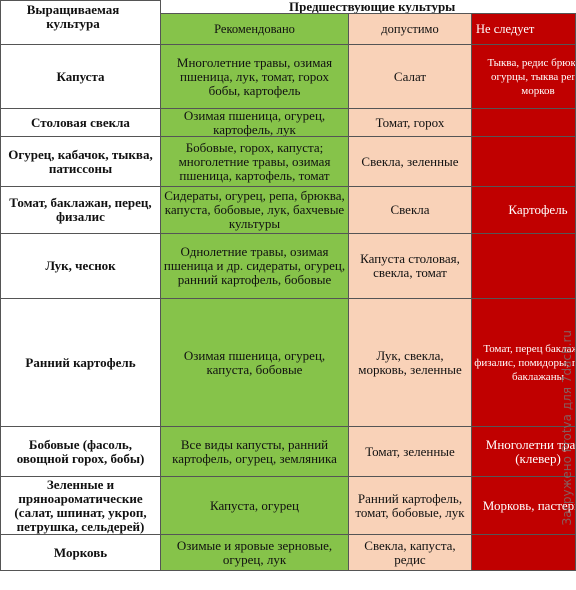 The image size is (576, 590). What do you see at coordinates (255, 553) in the screenshot?
I see `table-row-recommended: Озимые и яровые зерновые, огурец, лук` at bounding box center [255, 553].